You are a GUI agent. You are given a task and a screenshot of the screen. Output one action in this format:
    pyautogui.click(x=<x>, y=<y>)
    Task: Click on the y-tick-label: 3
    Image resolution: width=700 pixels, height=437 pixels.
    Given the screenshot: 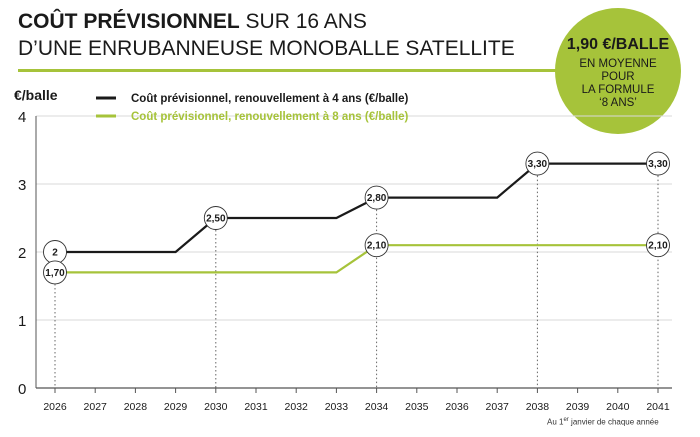 What is the action you would take?
    pyautogui.click(x=22, y=185)
    